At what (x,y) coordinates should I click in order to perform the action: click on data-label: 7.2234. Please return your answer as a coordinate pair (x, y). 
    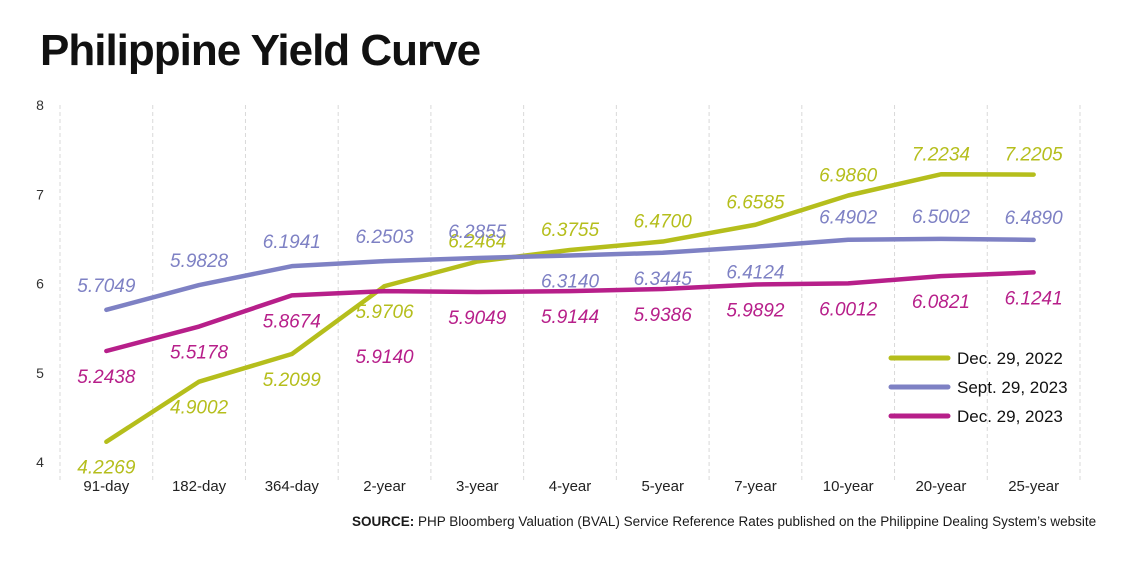
    Looking at the image, I should click on (941, 154).